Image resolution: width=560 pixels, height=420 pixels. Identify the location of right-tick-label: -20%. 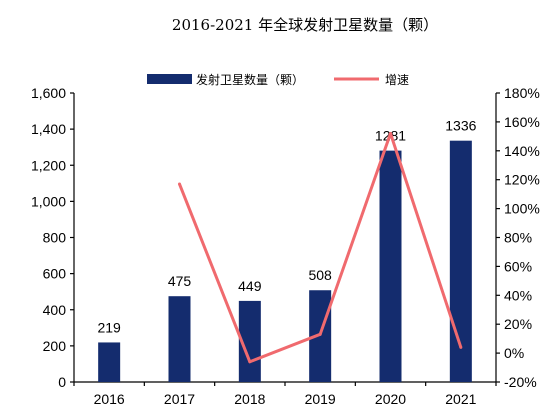
(520, 382).